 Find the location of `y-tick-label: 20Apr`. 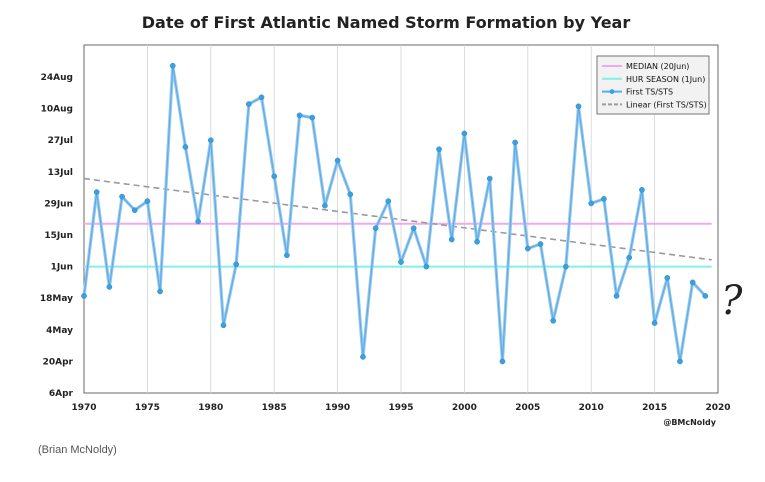

y-tick-label: 20Apr is located at coordinates (58, 362).